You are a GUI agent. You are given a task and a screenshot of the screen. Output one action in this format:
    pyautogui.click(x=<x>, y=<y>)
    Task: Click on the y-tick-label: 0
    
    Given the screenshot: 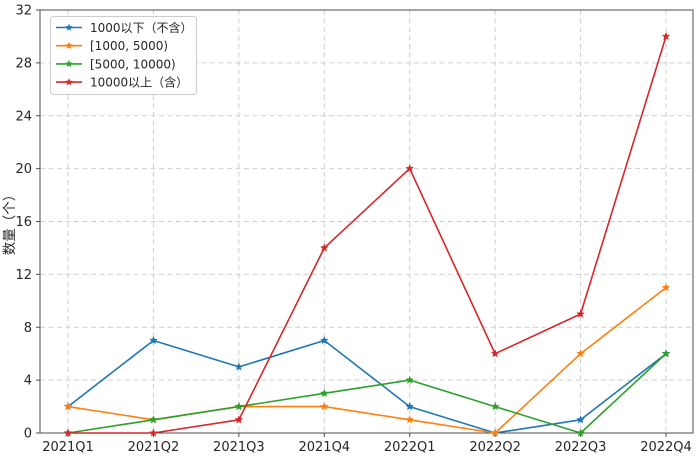 What is the action you would take?
    pyautogui.click(x=28, y=434)
    